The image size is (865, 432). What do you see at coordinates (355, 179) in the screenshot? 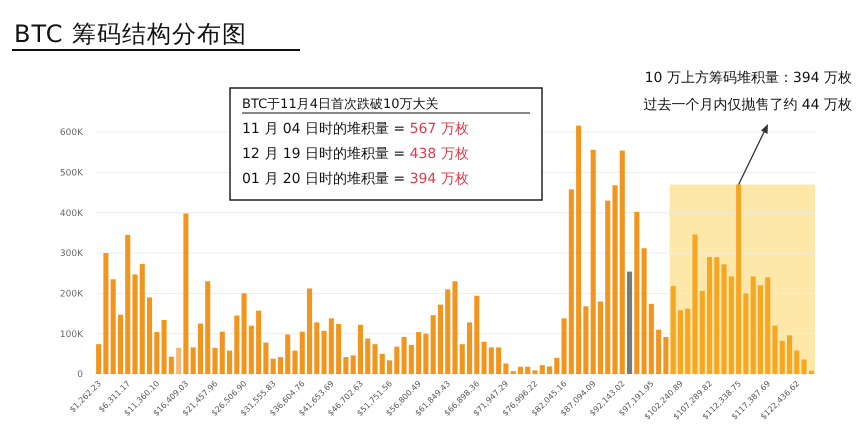
I see `annotation: 01 月 20 日时的堆积量 = 394 万枚` at bounding box center [355, 179].